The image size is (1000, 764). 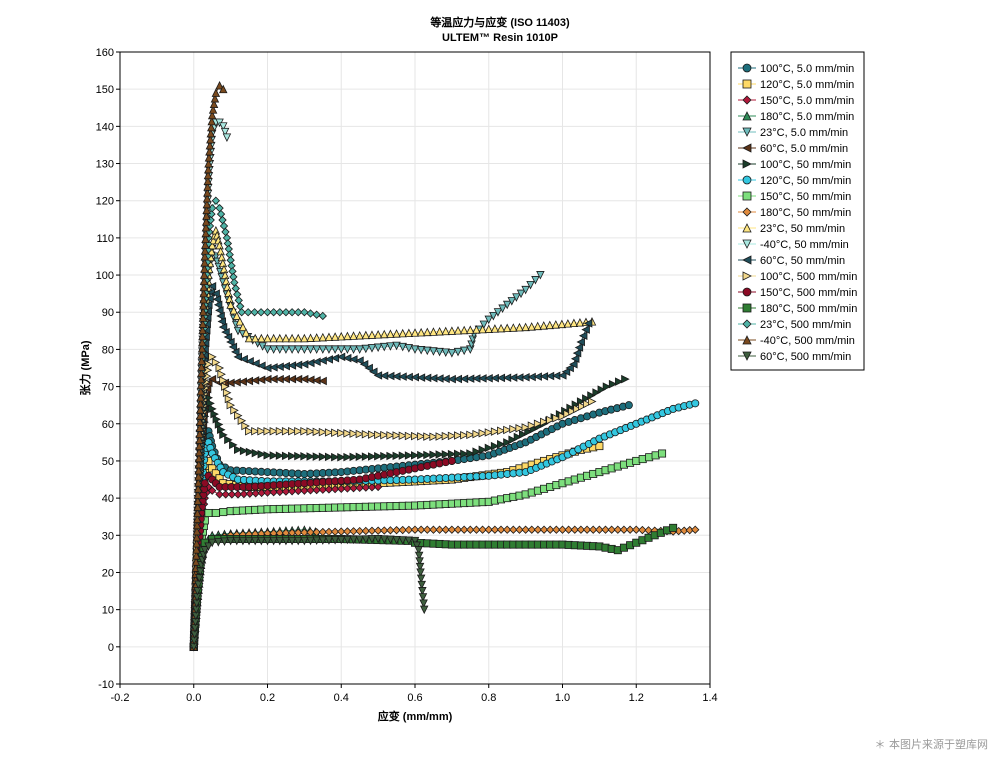 I want to click on y-tick-label: 70, so click(x=108, y=388).